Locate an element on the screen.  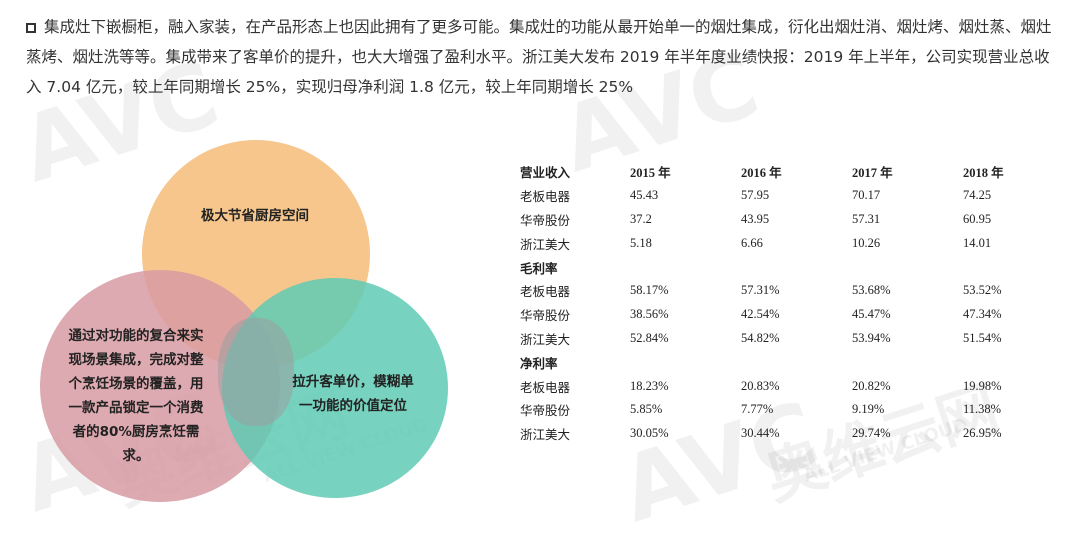
table-cell: 53.68% is located at coordinates (871, 290).